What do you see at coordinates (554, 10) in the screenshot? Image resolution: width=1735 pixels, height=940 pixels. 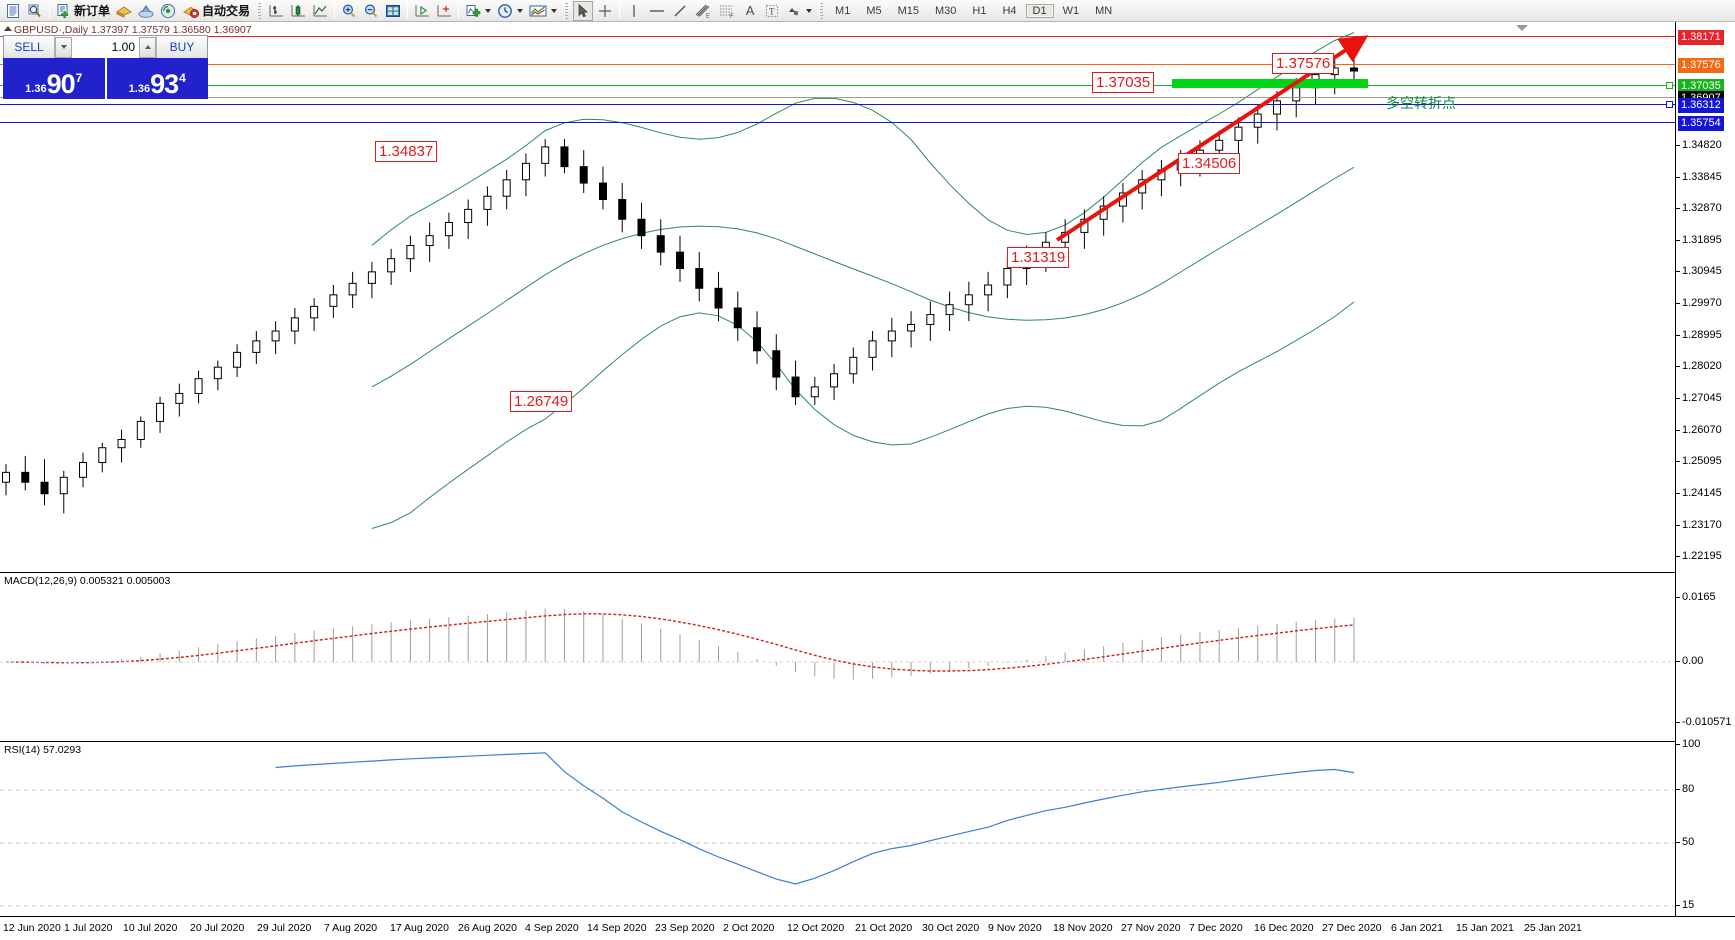 I see `templates-dropdown-caret` at bounding box center [554, 10].